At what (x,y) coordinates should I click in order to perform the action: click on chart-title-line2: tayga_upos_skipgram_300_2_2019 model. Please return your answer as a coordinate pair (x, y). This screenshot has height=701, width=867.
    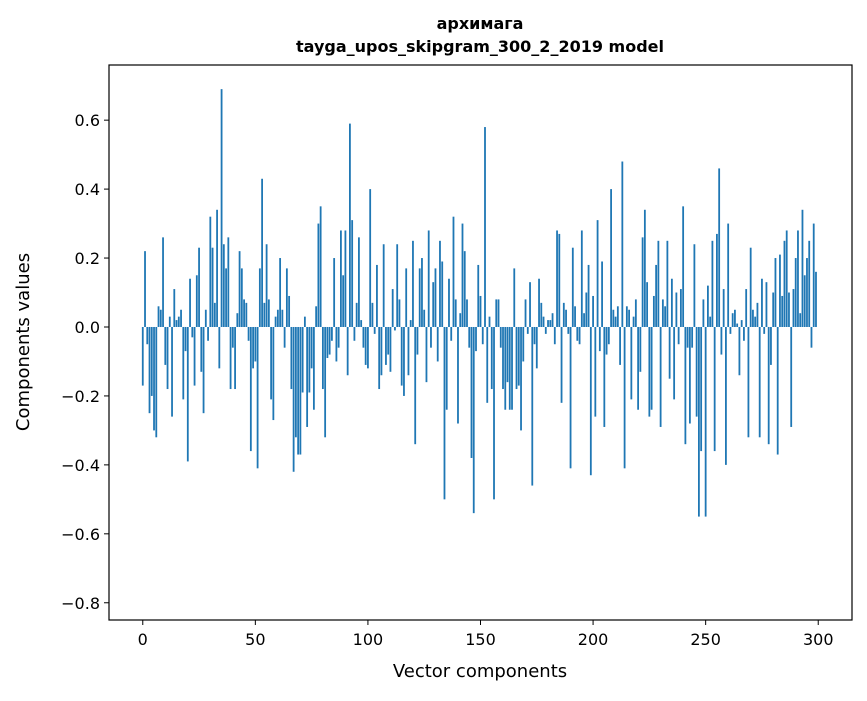
    Looking at the image, I should click on (480, 46).